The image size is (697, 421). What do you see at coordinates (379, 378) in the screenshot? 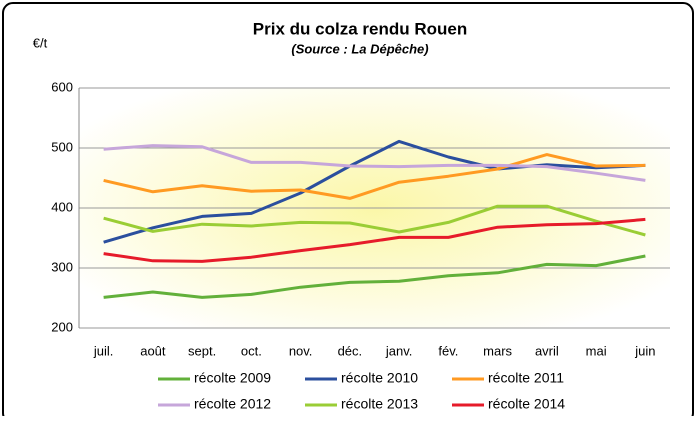
I see `legend-label: récolte 2010` at bounding box center [379, 378].